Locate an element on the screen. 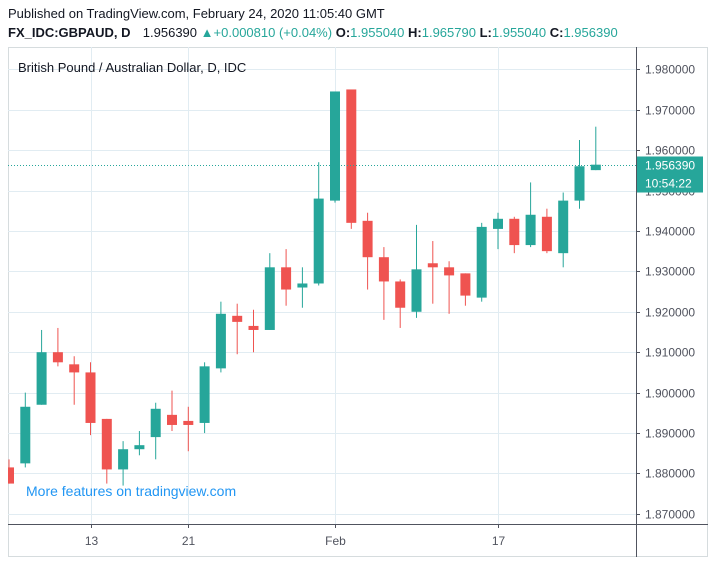 Image resolution: width=716 pixels, height=564 pixels. y-tick-label: 1.910000 is located at coordinates (670, 353).